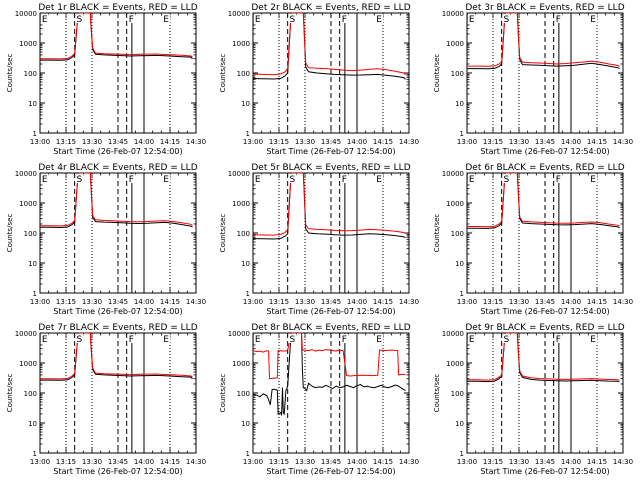  What do you see at coordinates (330, 8) in the screenshot?
I see `panel-title: Det 2r BLACK = Events, RED = LLD` at bounding box center [330, 8].